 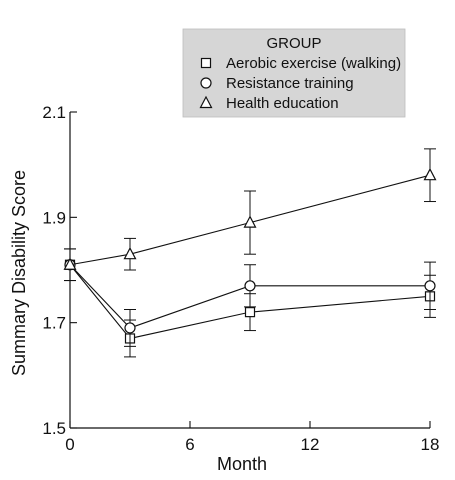 What do you see at coordinates (69, 444) in the screenshot?
I see `x-tick-label: 0` at bounding box center [69, 444].